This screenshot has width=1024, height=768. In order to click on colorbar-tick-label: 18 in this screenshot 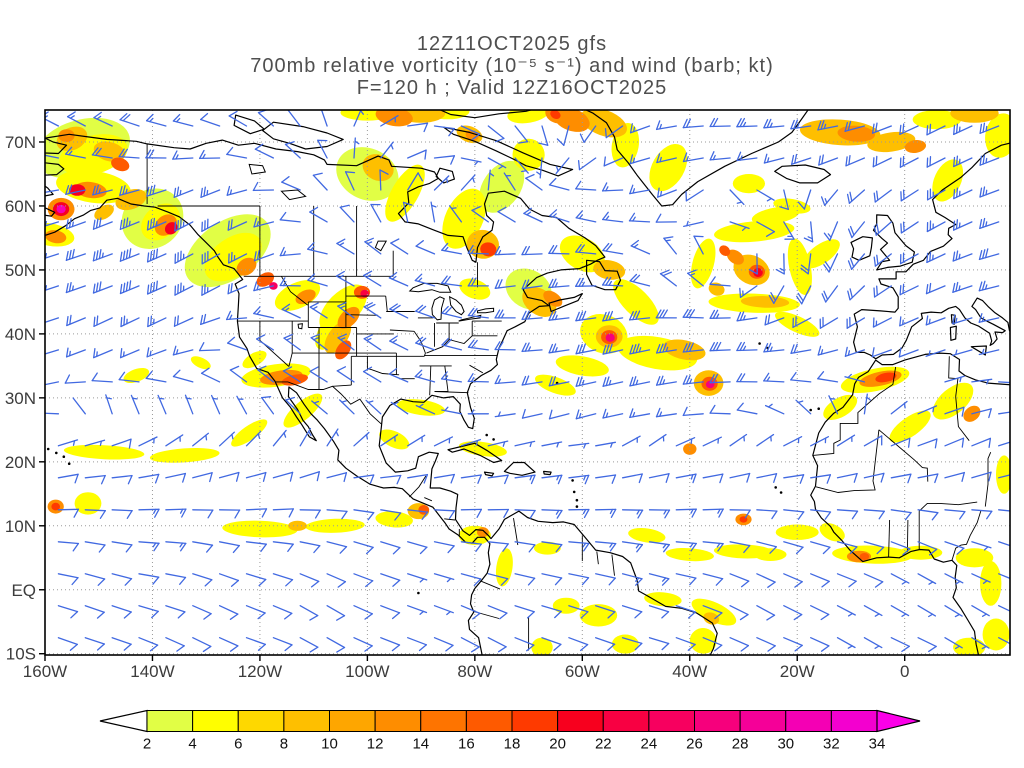, I will do `click(512, 744)`.